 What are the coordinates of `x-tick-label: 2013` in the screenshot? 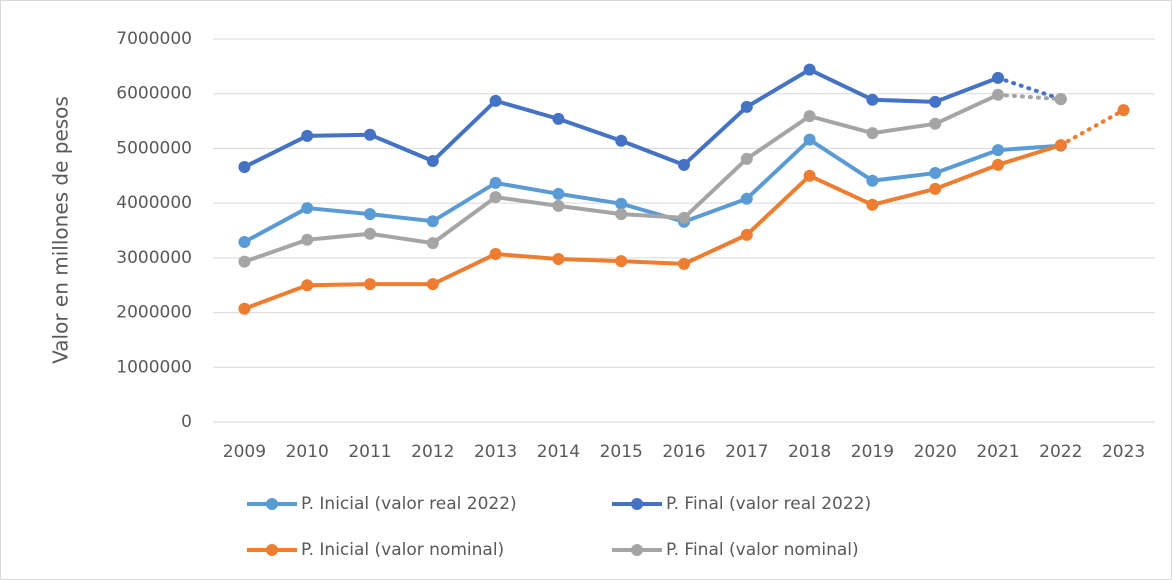 It's located at (495, 452).